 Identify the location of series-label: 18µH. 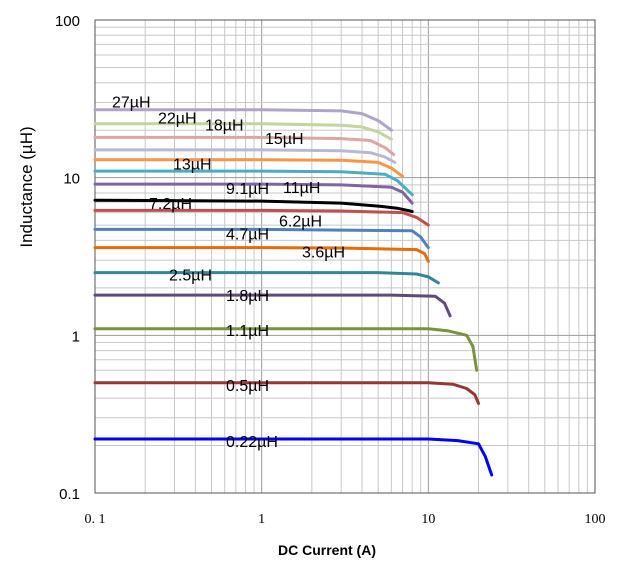
(224, 125).